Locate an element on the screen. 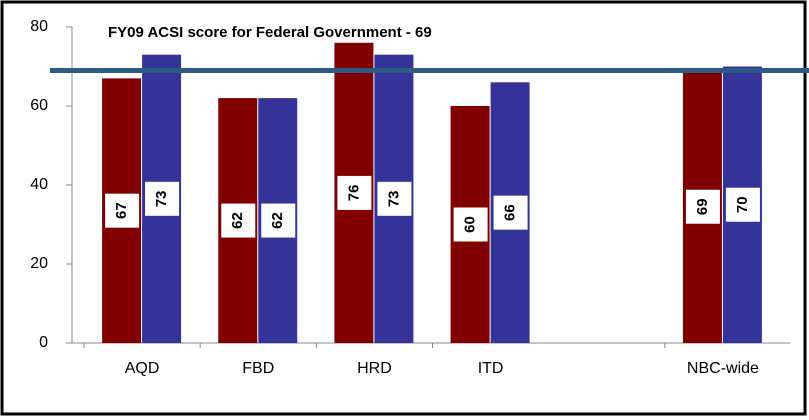  x-tick-label: ITD is located at coordinates (491, 368).